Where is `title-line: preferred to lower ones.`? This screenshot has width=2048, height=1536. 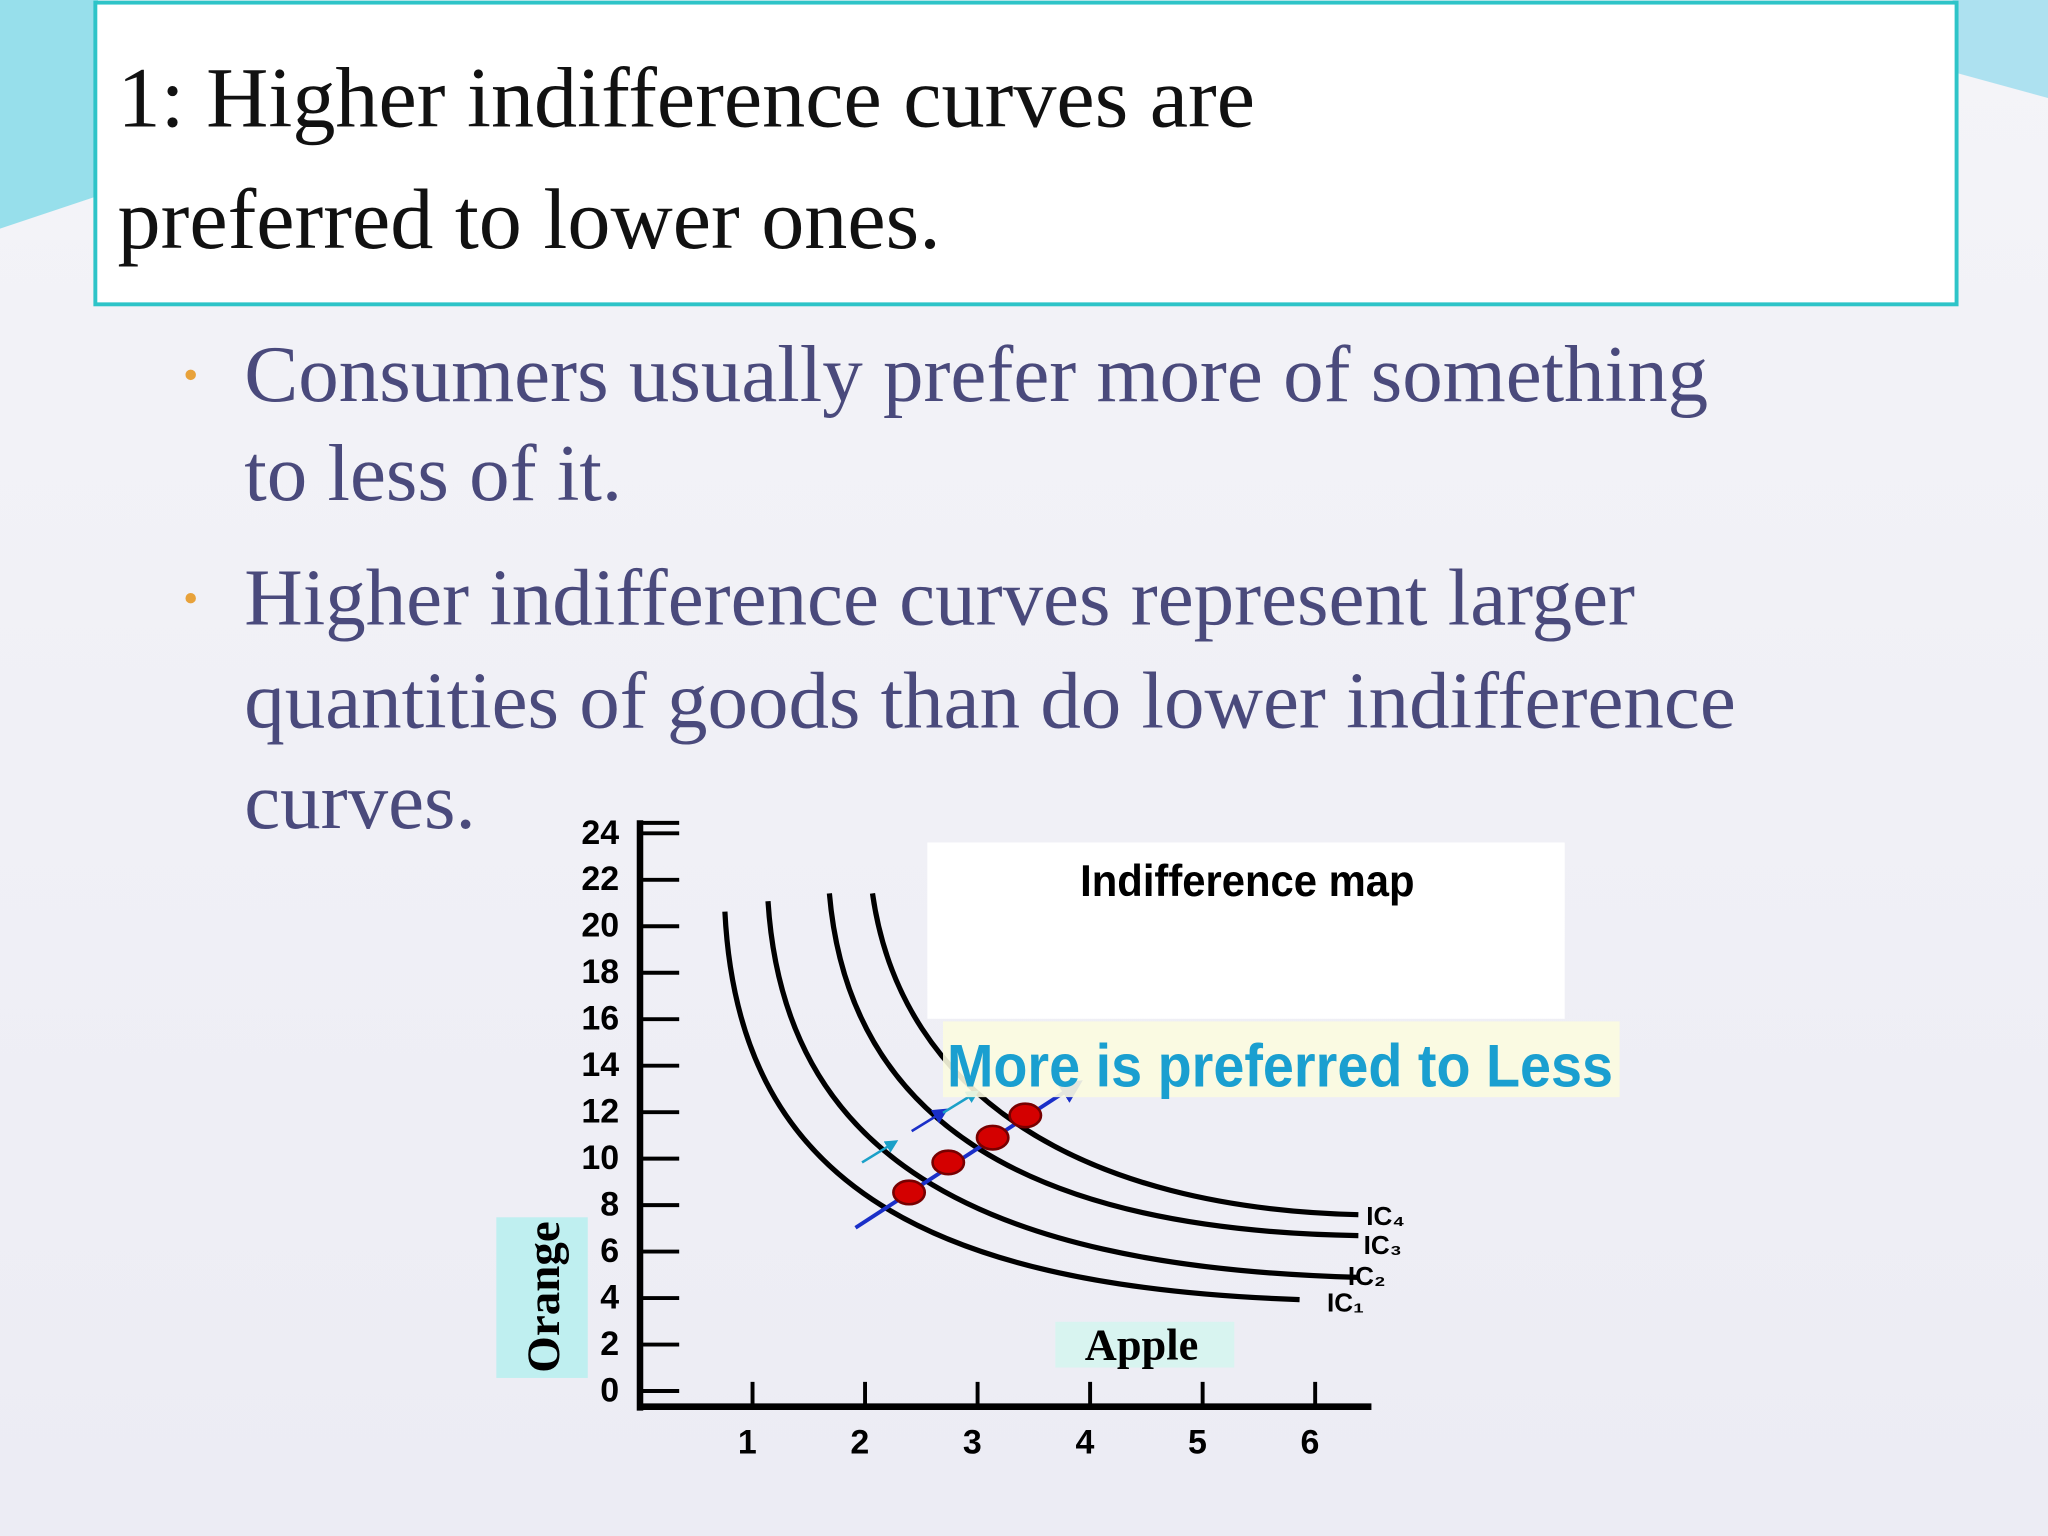
title-line: preferred to lower ones. is located at coordinates (529, 219).